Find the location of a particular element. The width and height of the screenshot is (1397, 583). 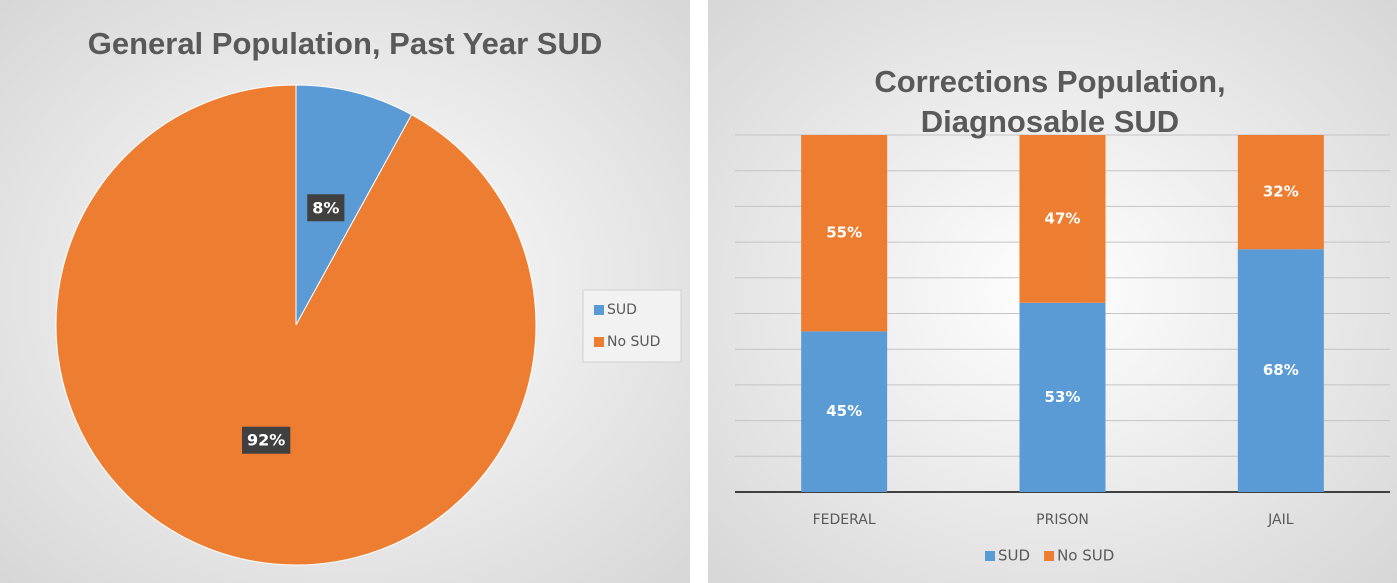

data-label: 53% is located at coordinates (1063, 397).